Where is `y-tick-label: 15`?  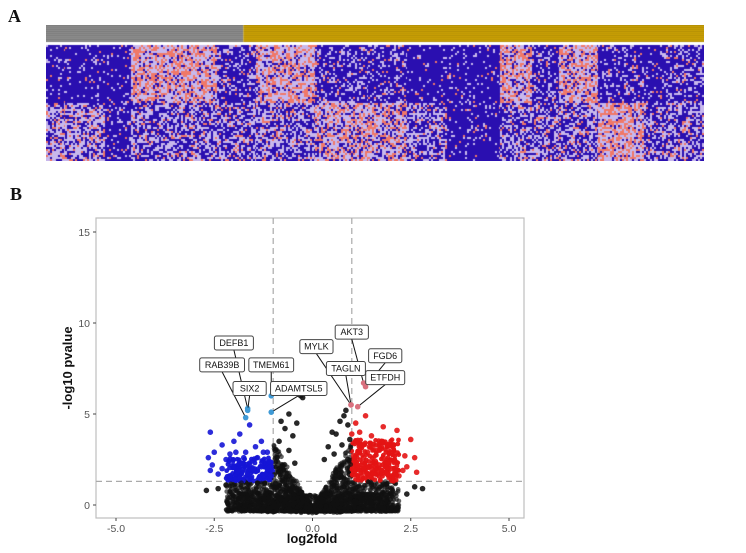 y-tick-label: 15 is located at coordinates (84, 233).